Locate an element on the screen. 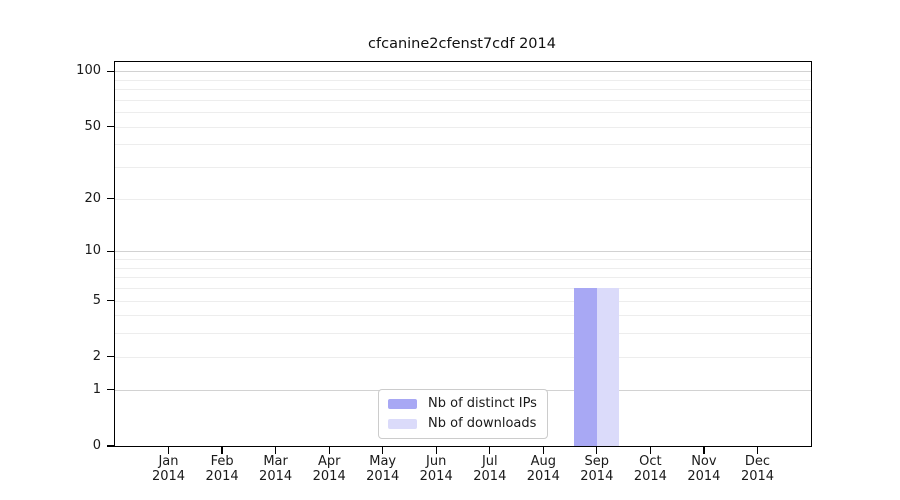  legend-label-distinct-ips: Nb of distinct IPs is located at coordinates (482, 403).